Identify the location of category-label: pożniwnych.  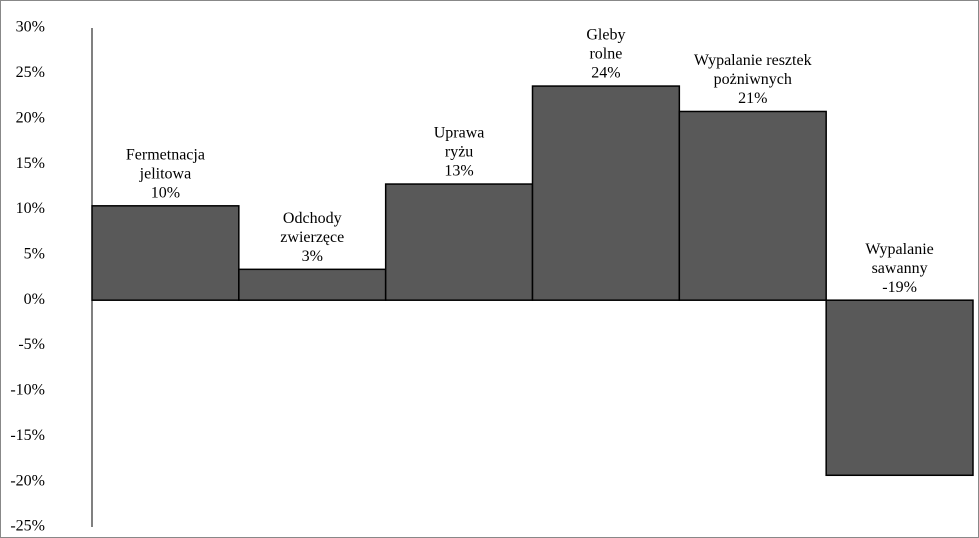
(753, 79).